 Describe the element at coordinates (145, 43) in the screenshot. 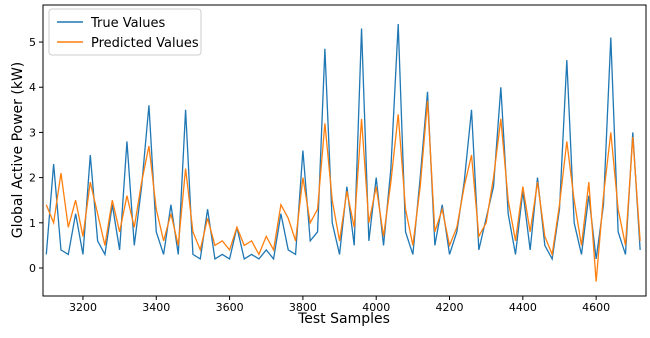

I see `legend-label: Predicted Values` at that location.